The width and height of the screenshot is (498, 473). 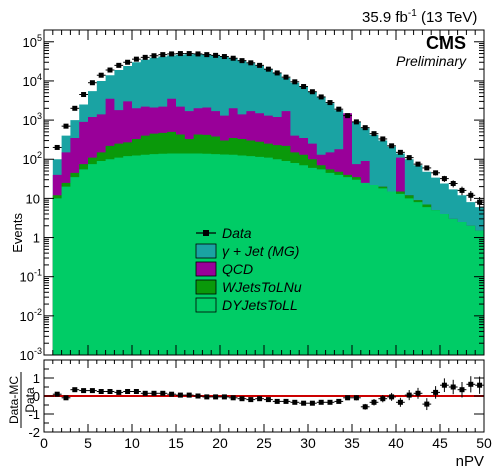 I want to click on y-tick-label: 10, so click(x=33, y=198).